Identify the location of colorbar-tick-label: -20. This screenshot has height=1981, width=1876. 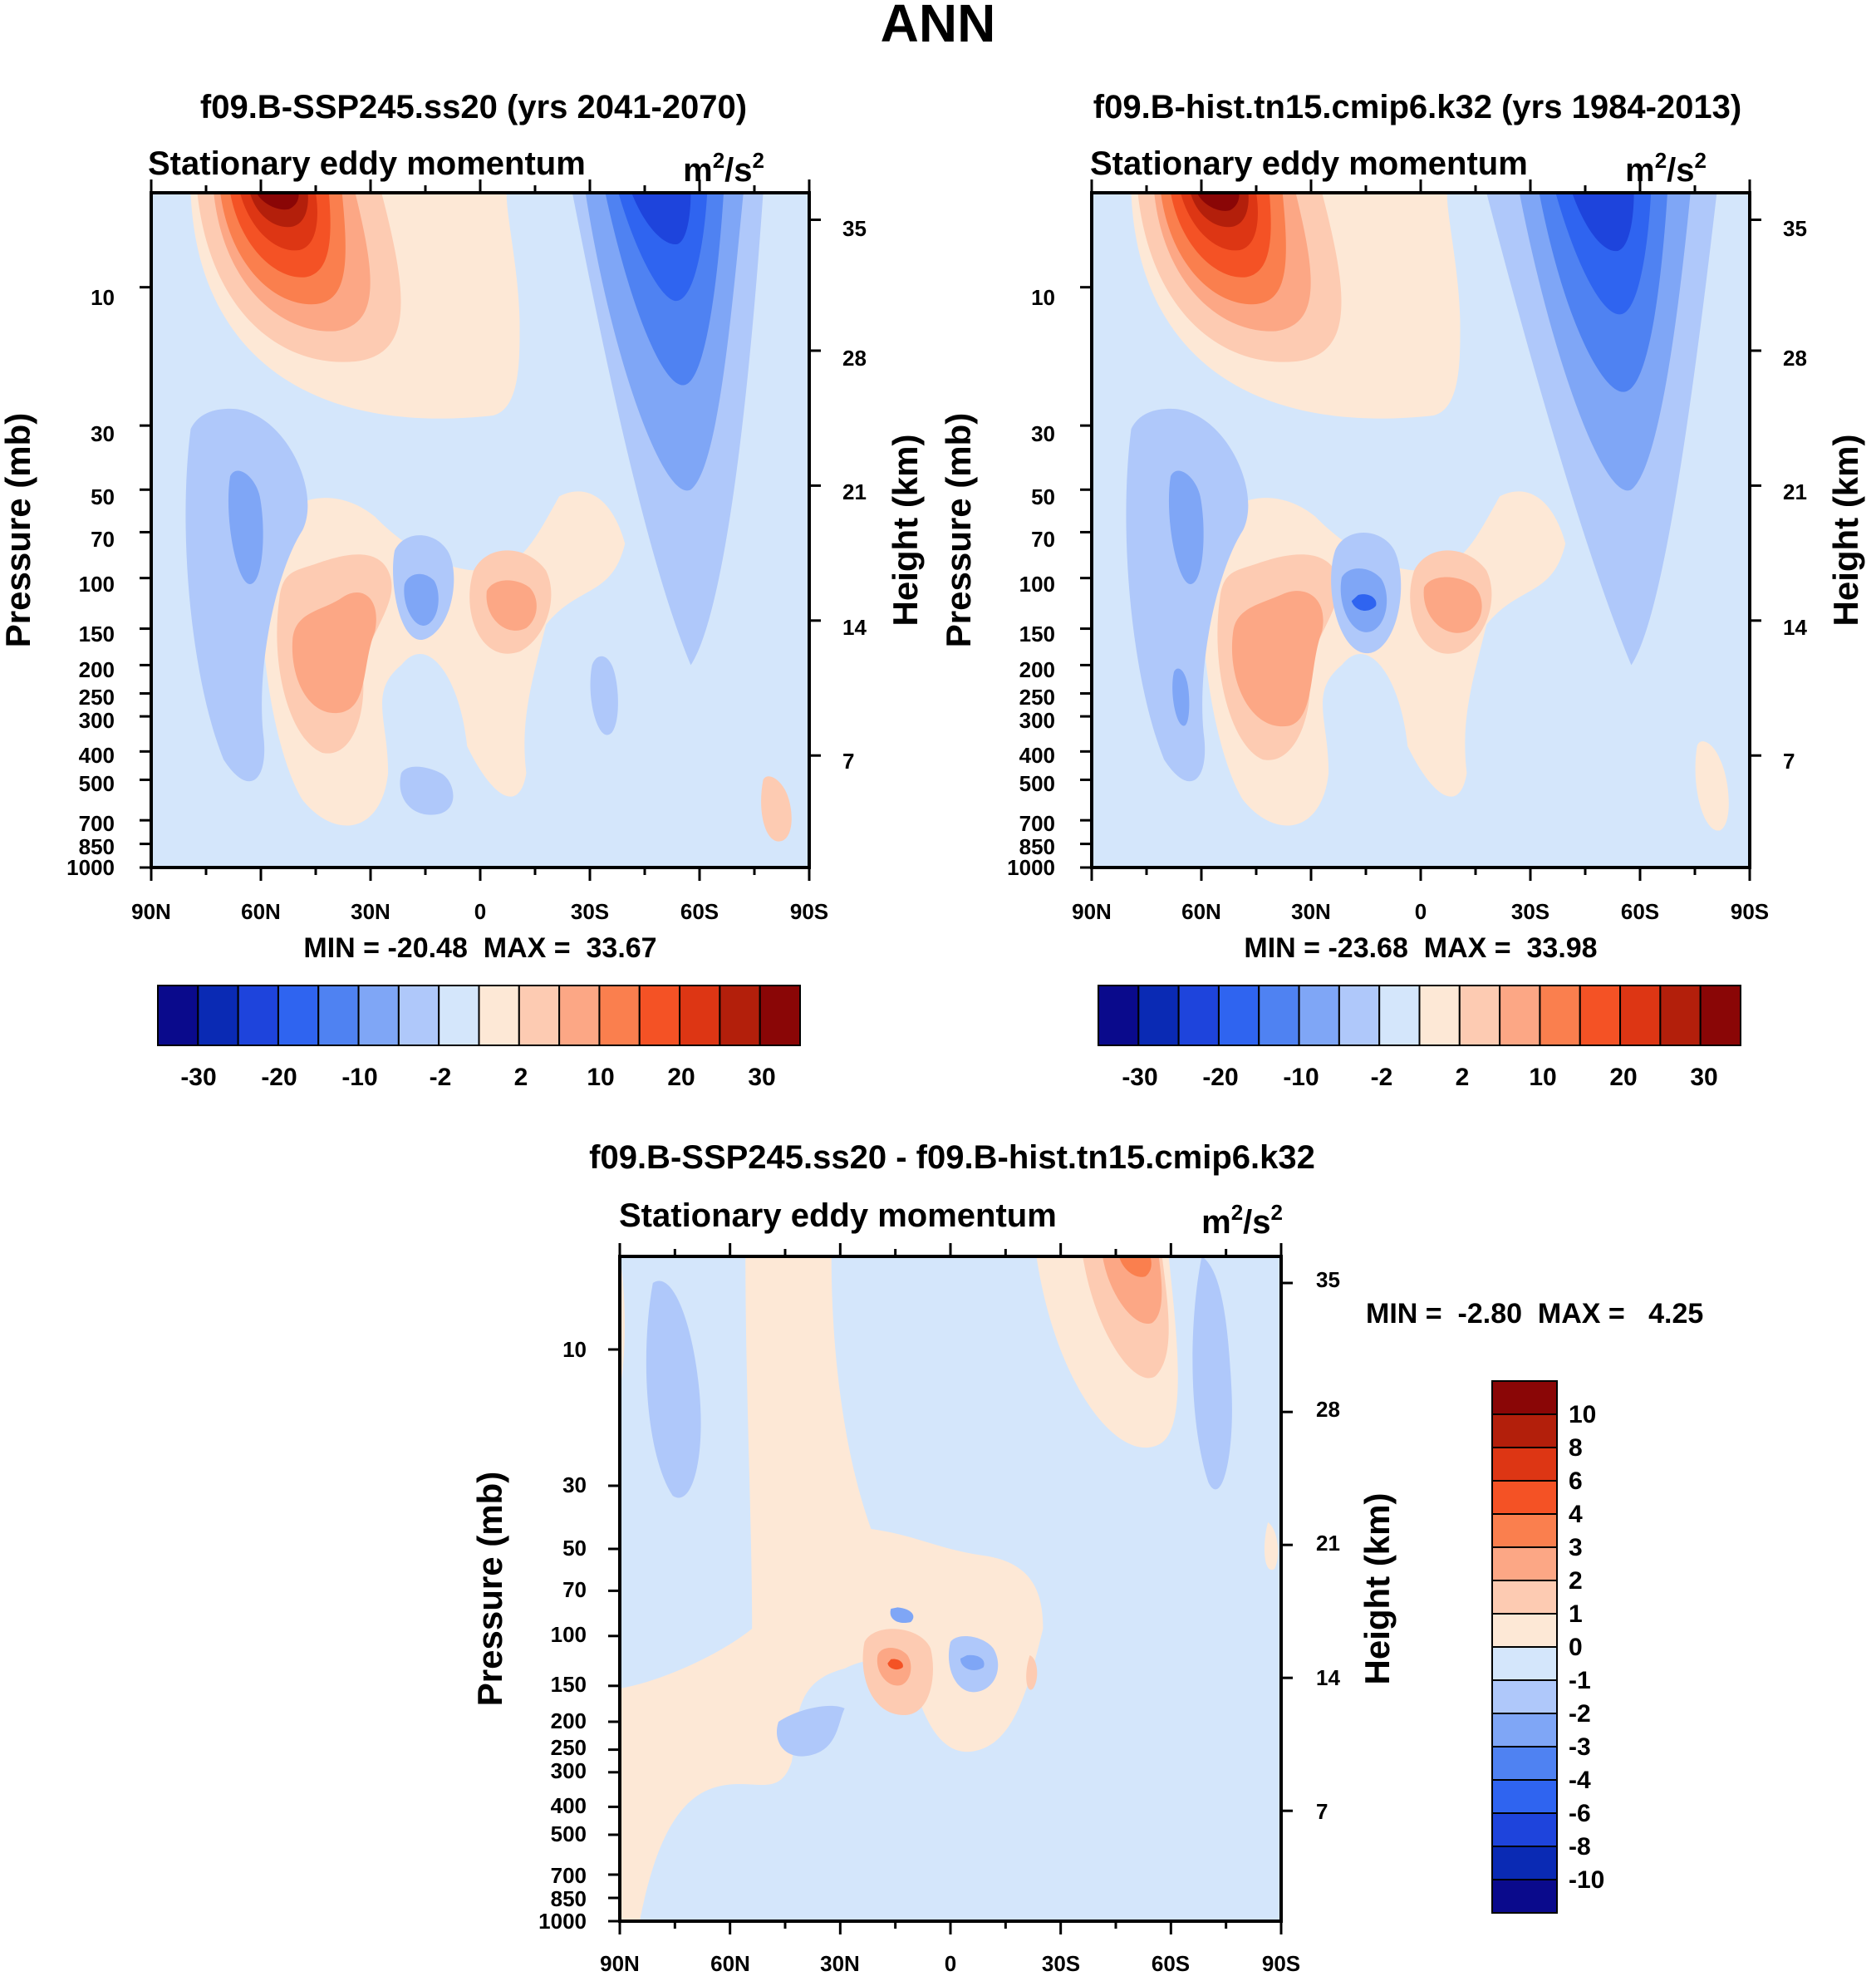
(1220, 1077).